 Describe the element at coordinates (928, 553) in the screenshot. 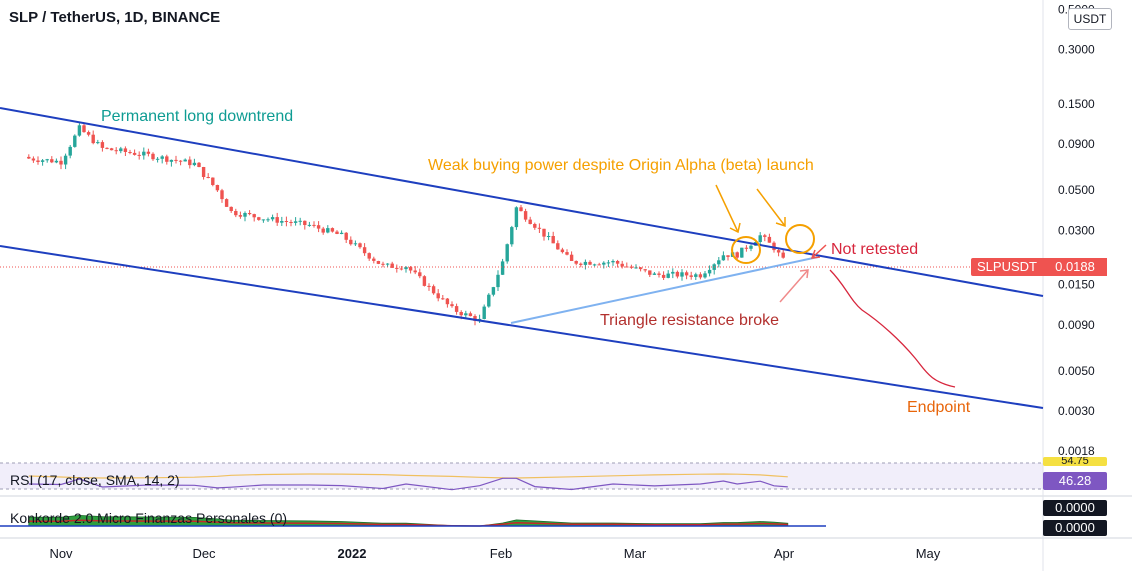

I see `time-tick-label: May` at that location.